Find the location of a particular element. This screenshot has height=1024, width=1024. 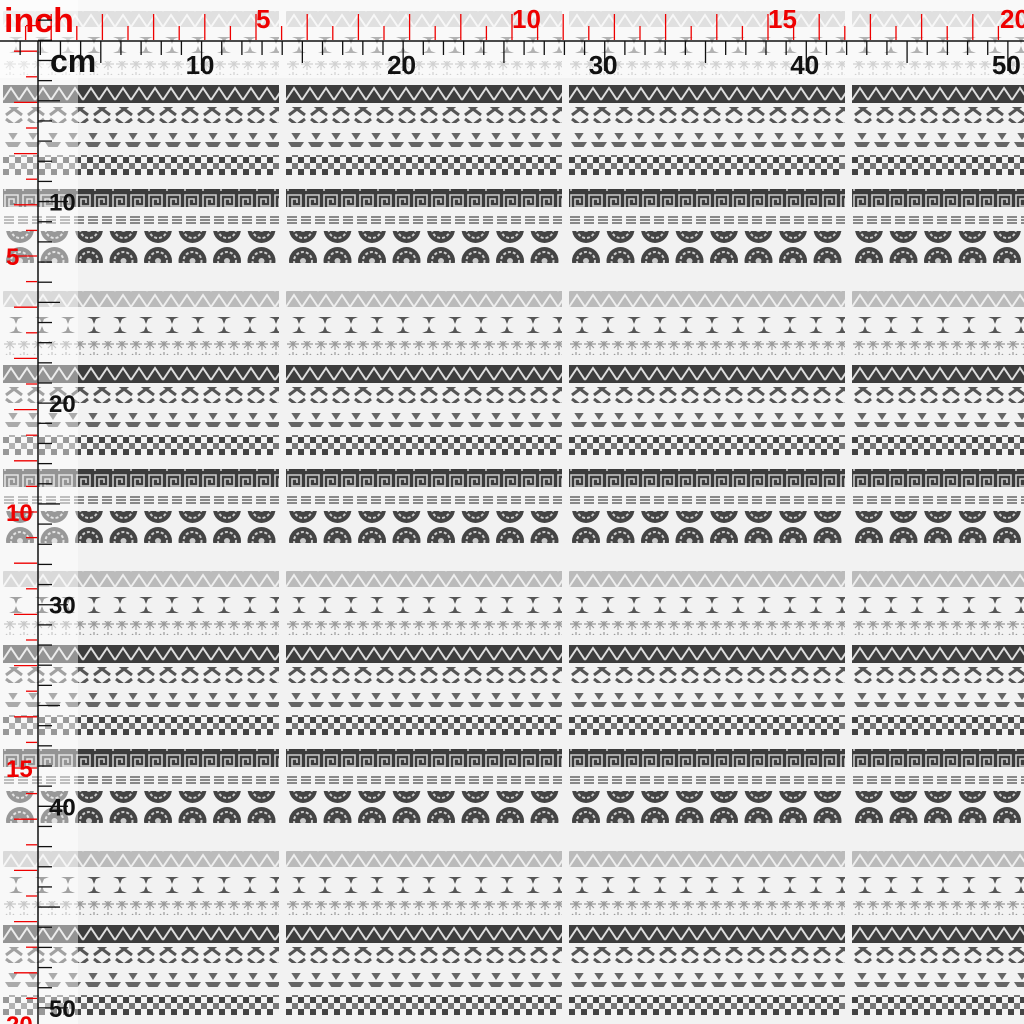

left-inch-label: 20 is located at coordinates (19, 1018).